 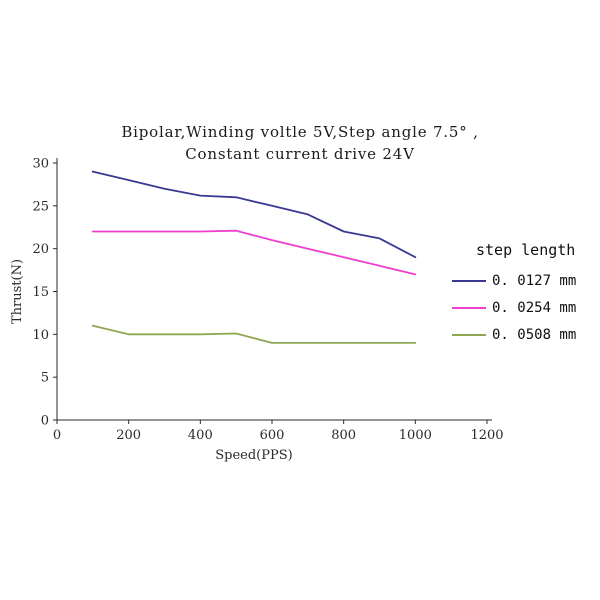 What do you see at coordinates (272, 435) in the screenshot?
I see `x-tick-label: 600` at bounding box center [272, 435].